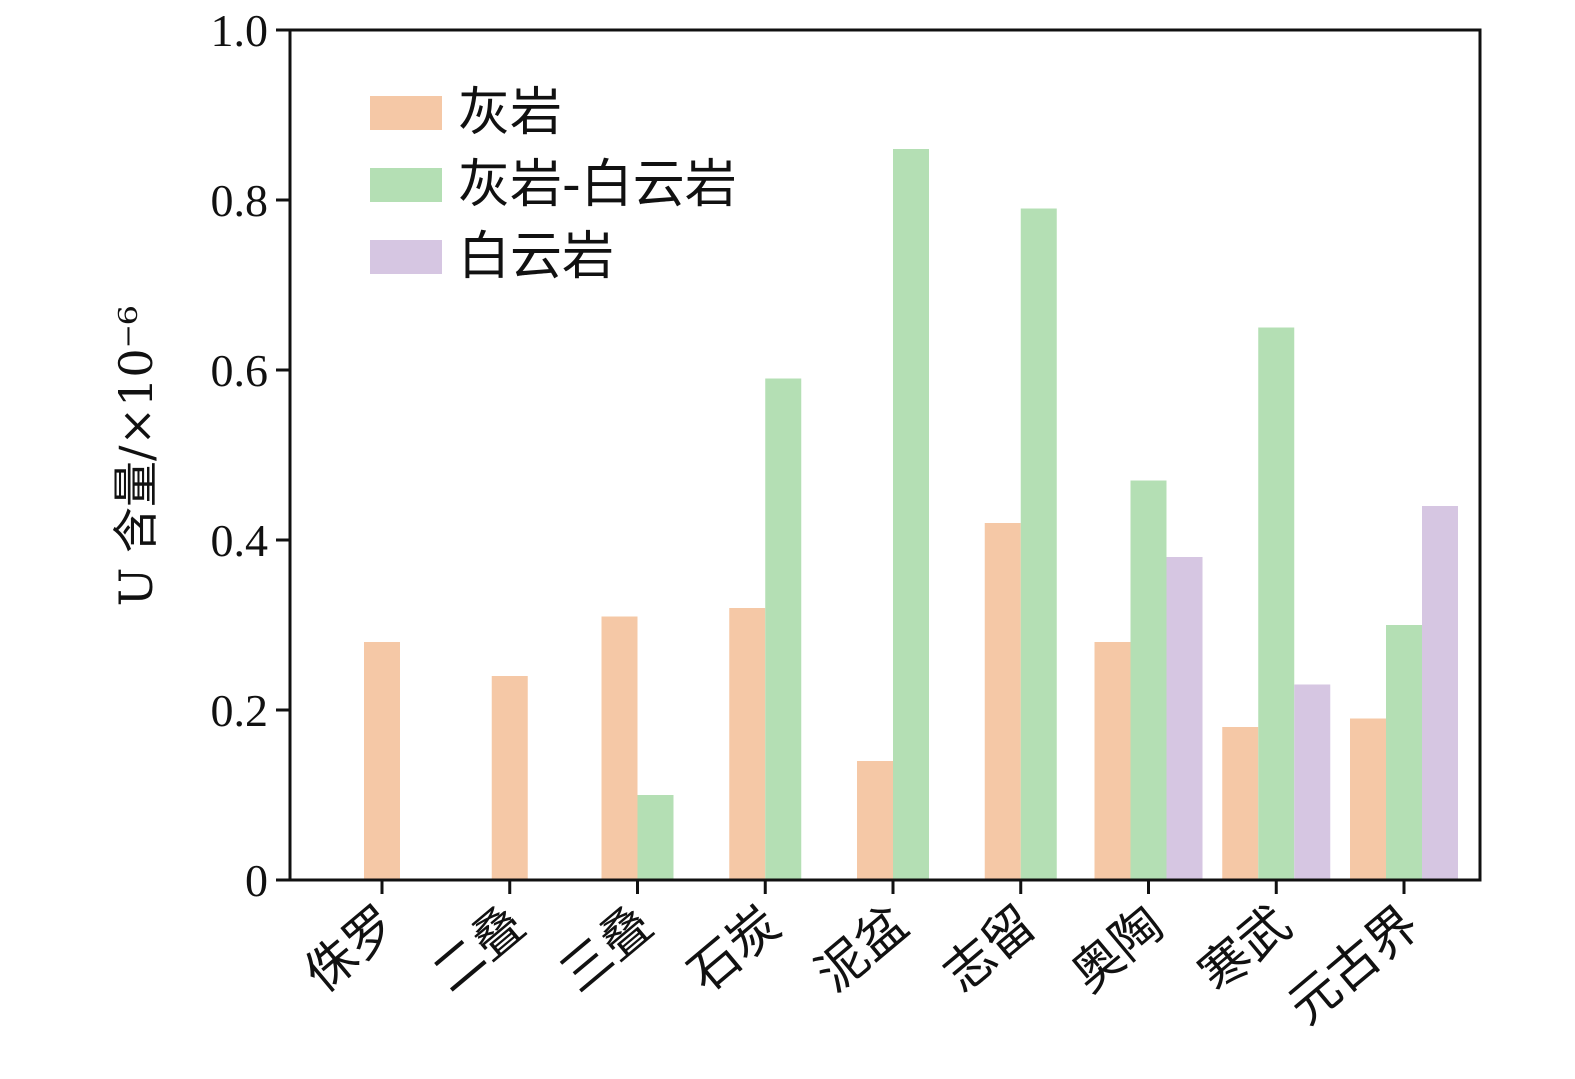 The image size is (1575, 1079). Describe the element at coordinates (1240, 803) in the screenshot. I see `bar-灰岩-寒武` at that location.